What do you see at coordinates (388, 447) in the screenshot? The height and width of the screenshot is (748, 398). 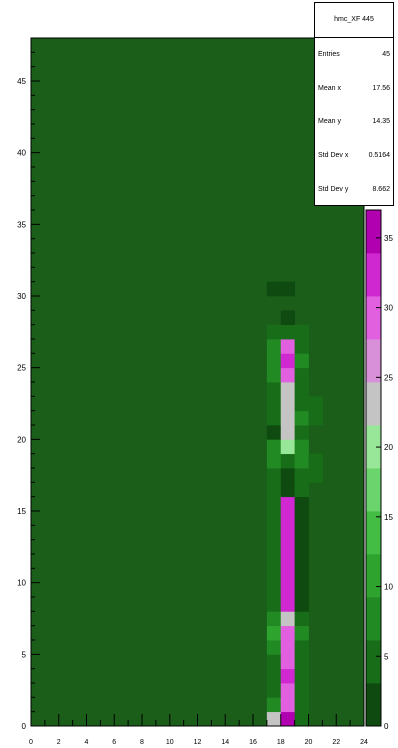 I see `z-tick-label: 20` at bounding box center [388, 447].